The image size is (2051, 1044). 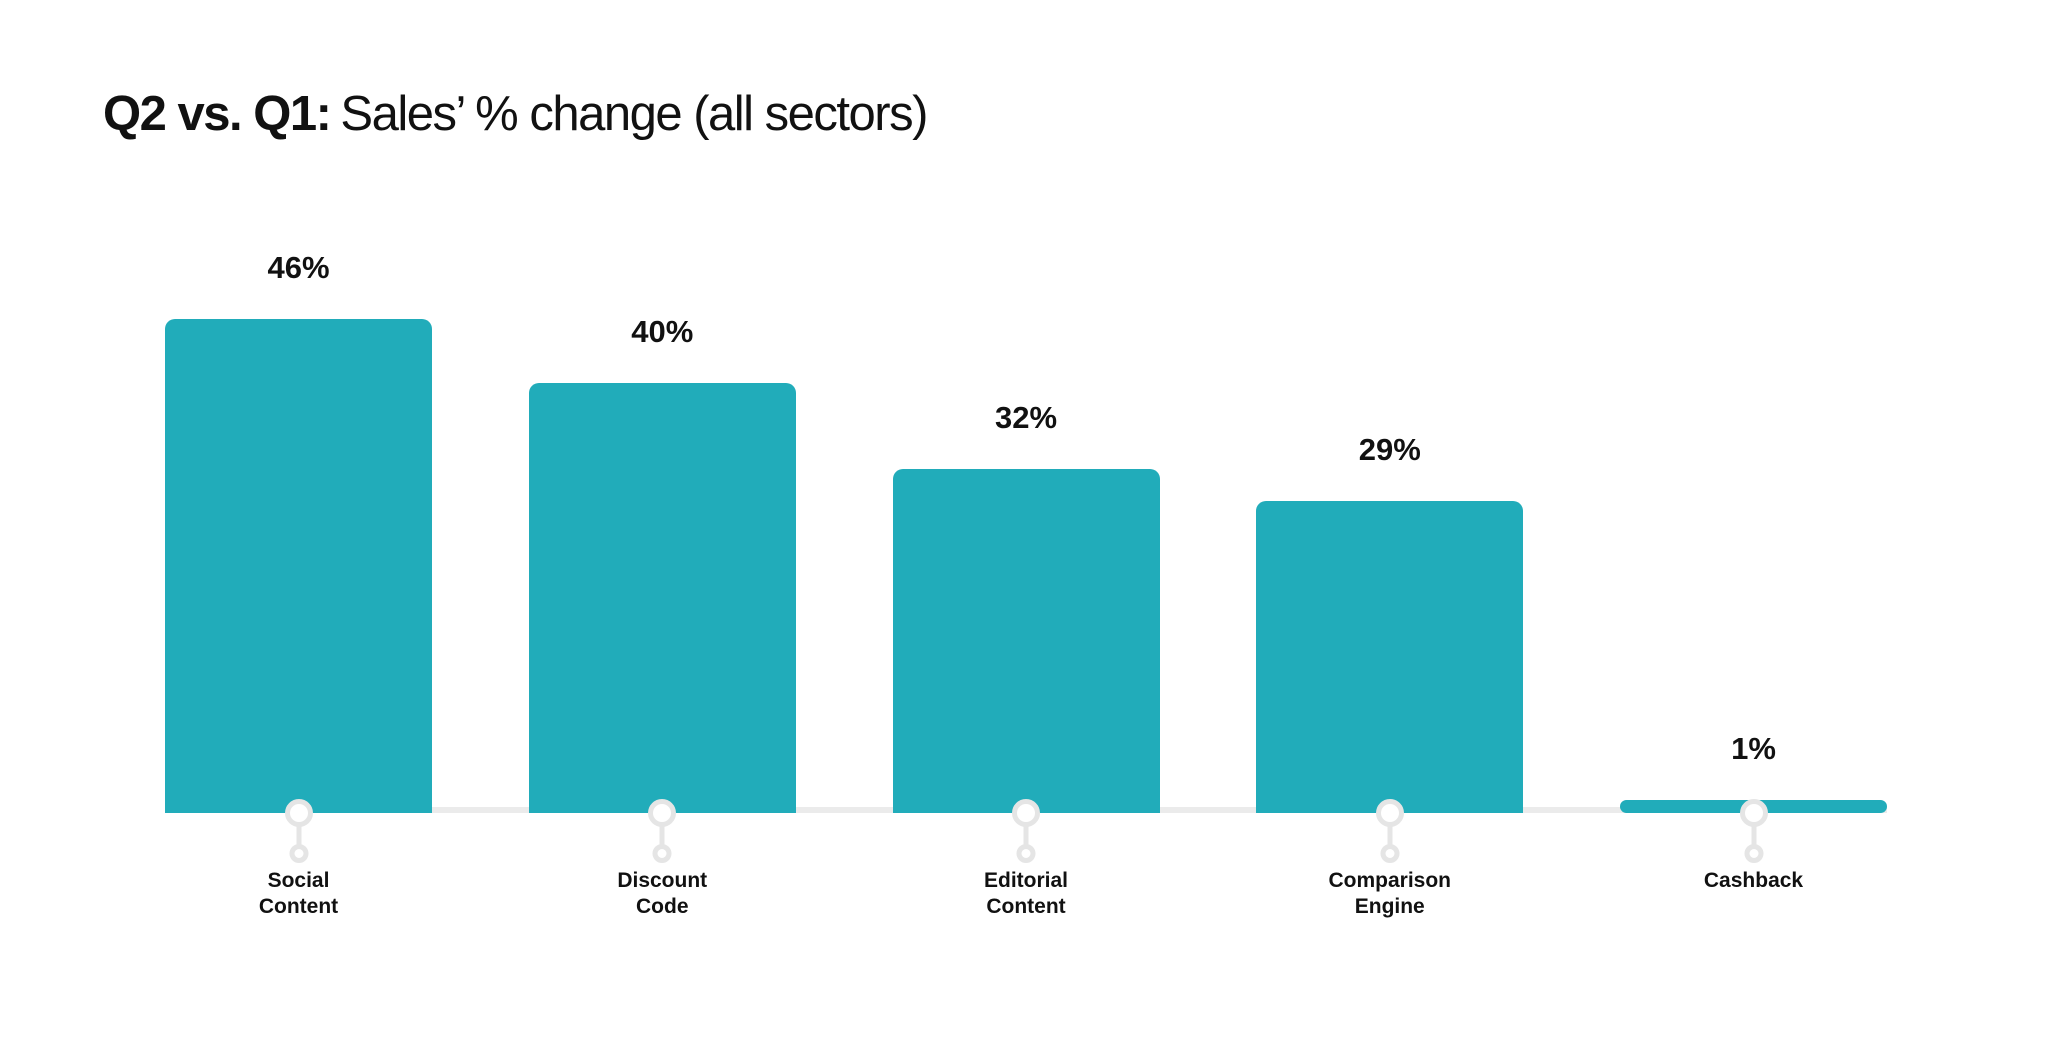 What do you see at coordinates (298, 894) in the screenshot?
I see `category-label: Social Content` at bounding box center [298, 894].